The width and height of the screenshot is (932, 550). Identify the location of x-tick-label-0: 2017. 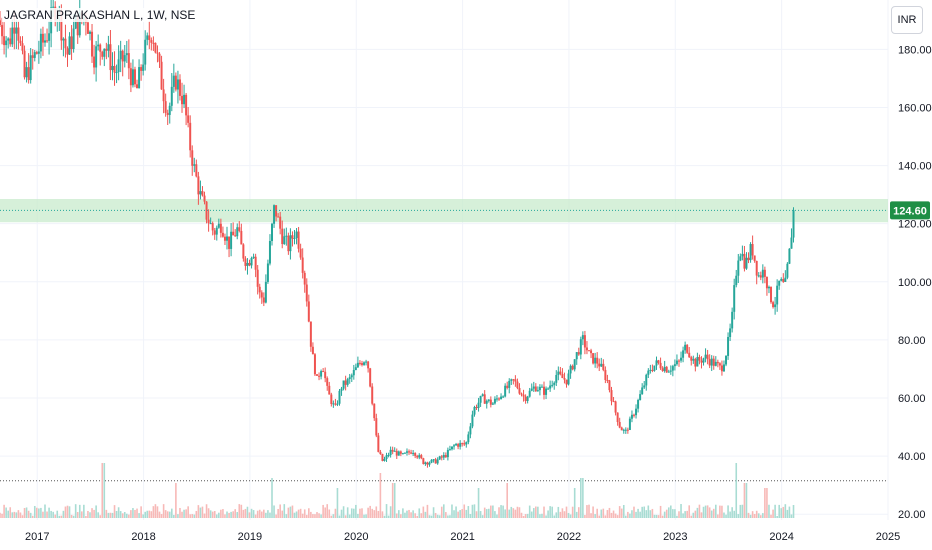
(37, 537).